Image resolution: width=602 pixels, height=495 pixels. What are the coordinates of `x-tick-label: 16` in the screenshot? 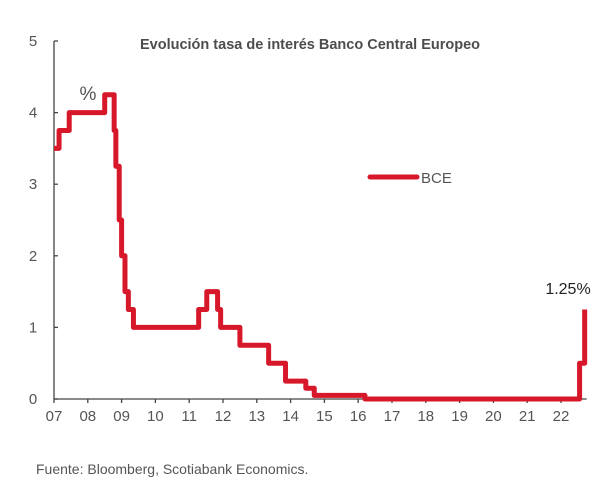 It's located at (358, 416).